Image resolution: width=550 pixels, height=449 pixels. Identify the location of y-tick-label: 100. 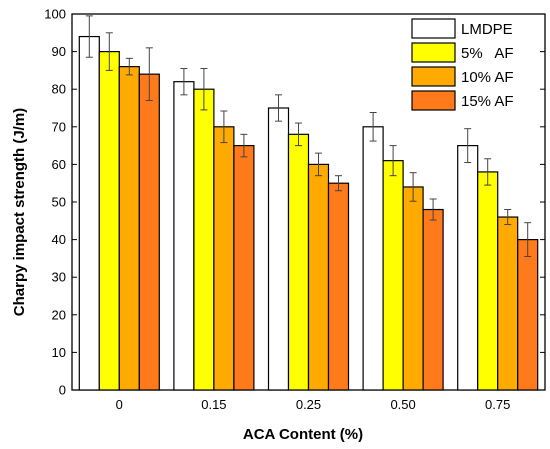
(55, 14).